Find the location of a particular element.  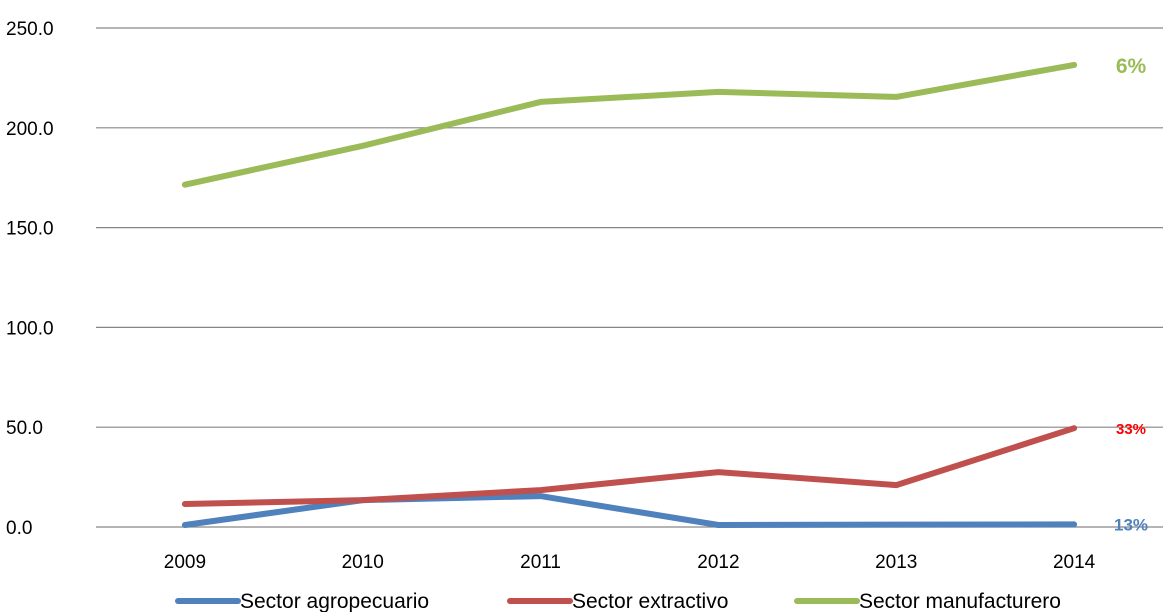

x-axis-ticks: 2009 2010 2011 2012 2013 2014 is located at coordinates (630, 562).